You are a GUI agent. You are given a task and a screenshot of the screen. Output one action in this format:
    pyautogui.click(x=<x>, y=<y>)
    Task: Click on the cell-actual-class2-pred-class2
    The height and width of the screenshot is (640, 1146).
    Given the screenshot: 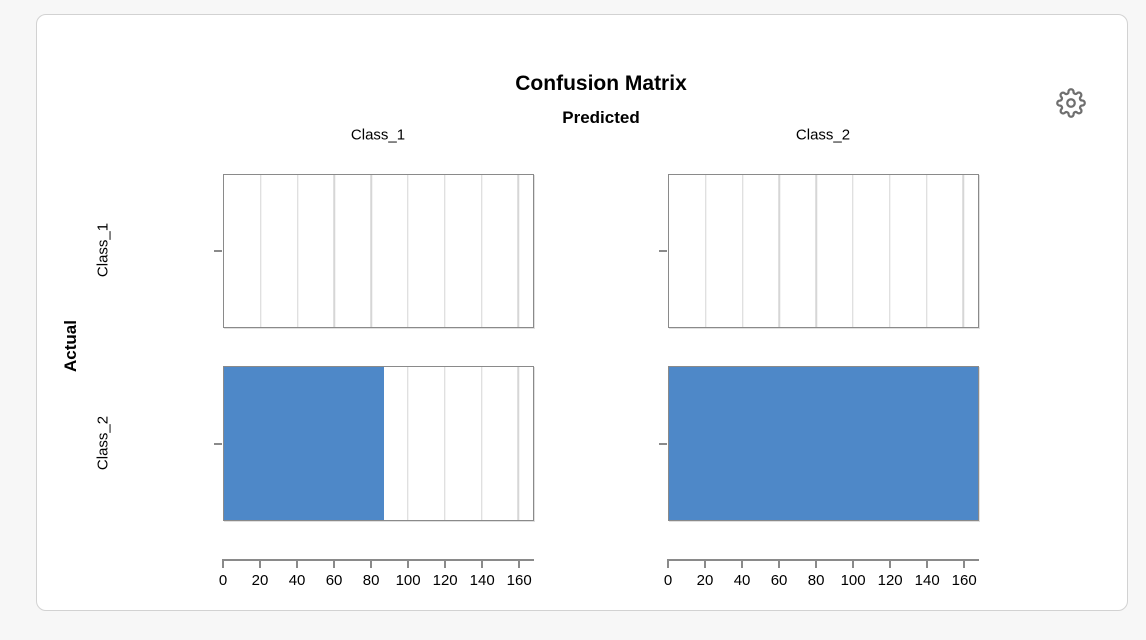 What is the action you would take?
    pyautogui.click(x=819, y=443)
    